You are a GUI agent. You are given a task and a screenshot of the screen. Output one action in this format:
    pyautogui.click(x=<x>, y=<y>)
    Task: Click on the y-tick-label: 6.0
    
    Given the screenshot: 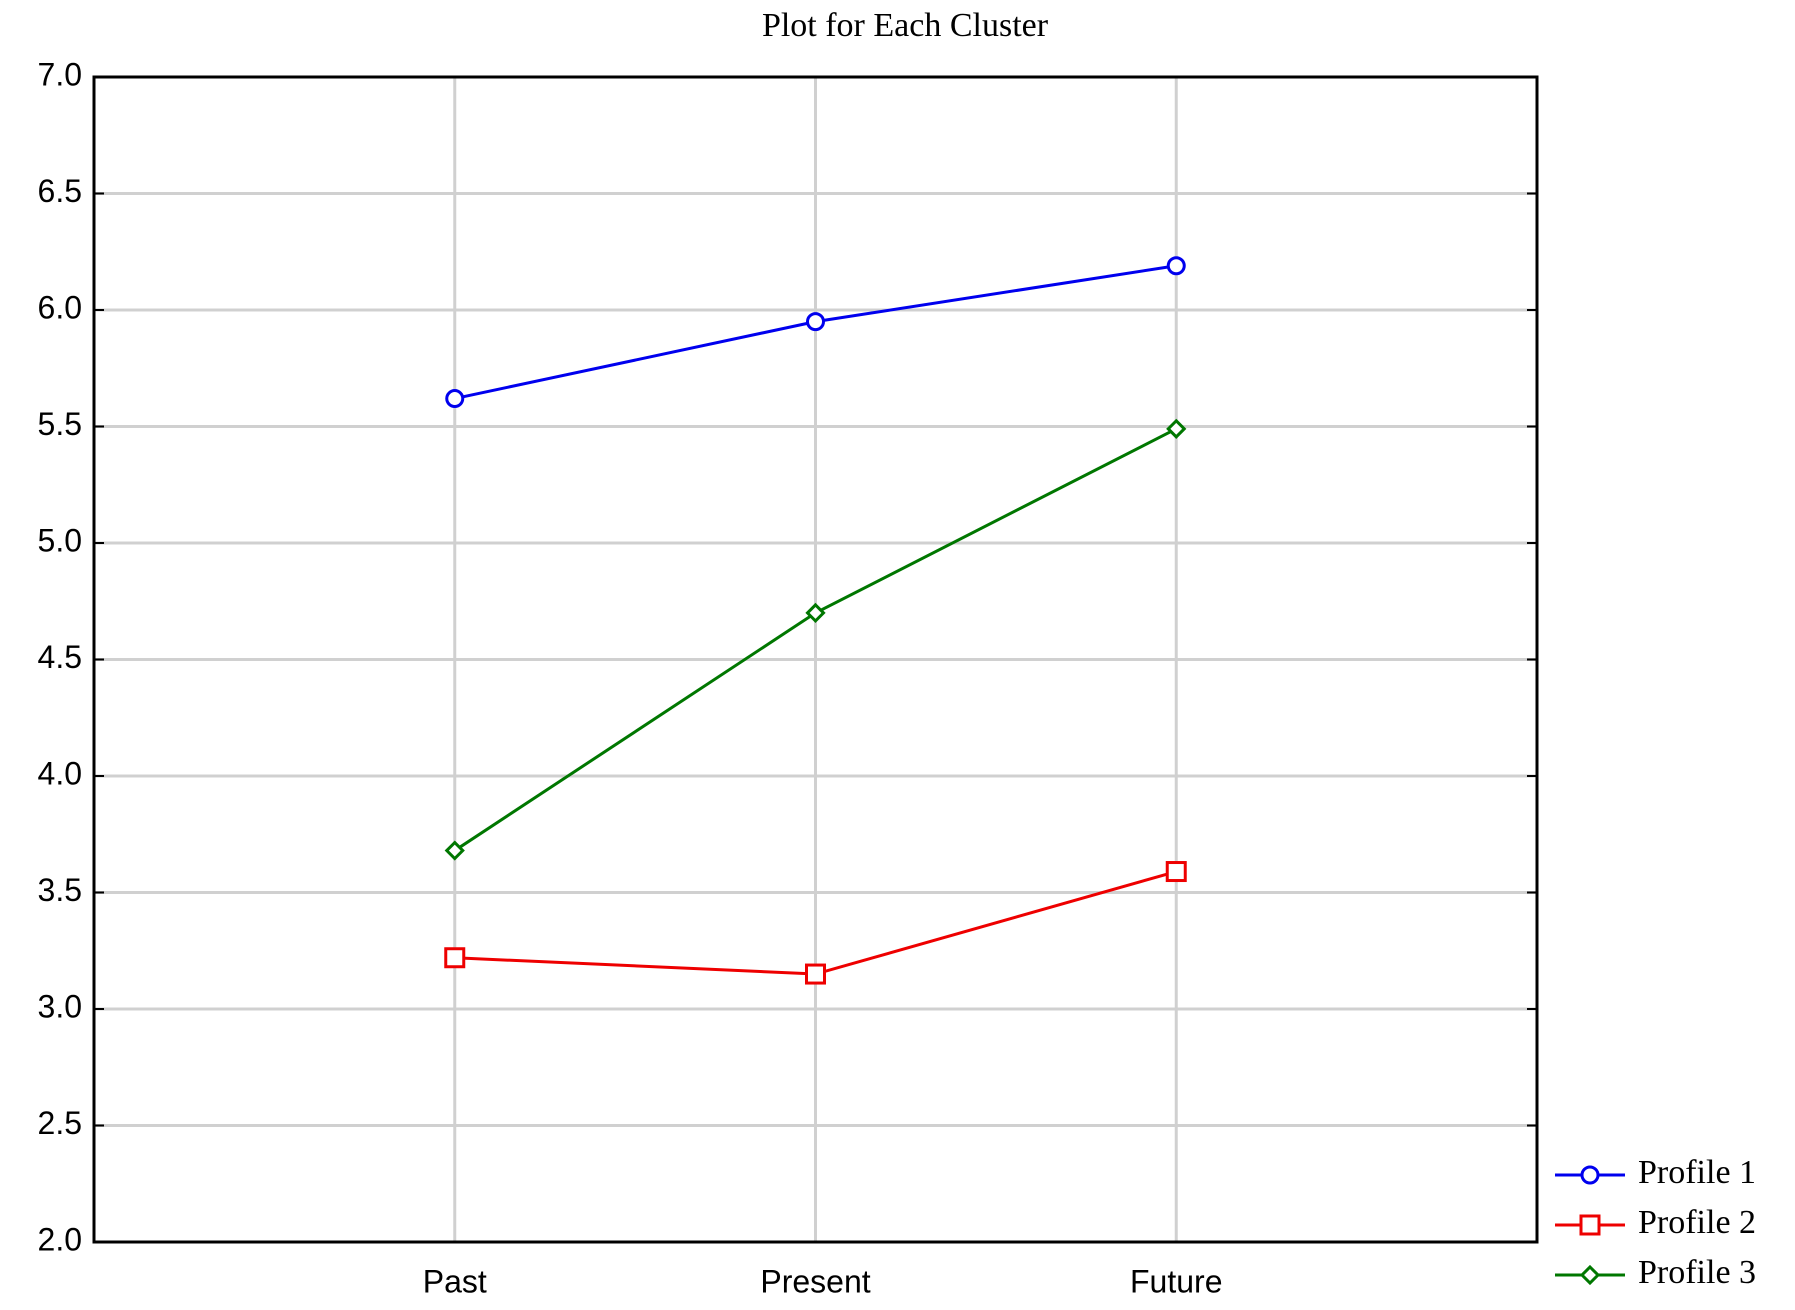 What is the action you would take?
    pyautogui.click(x=60, y=307)
    